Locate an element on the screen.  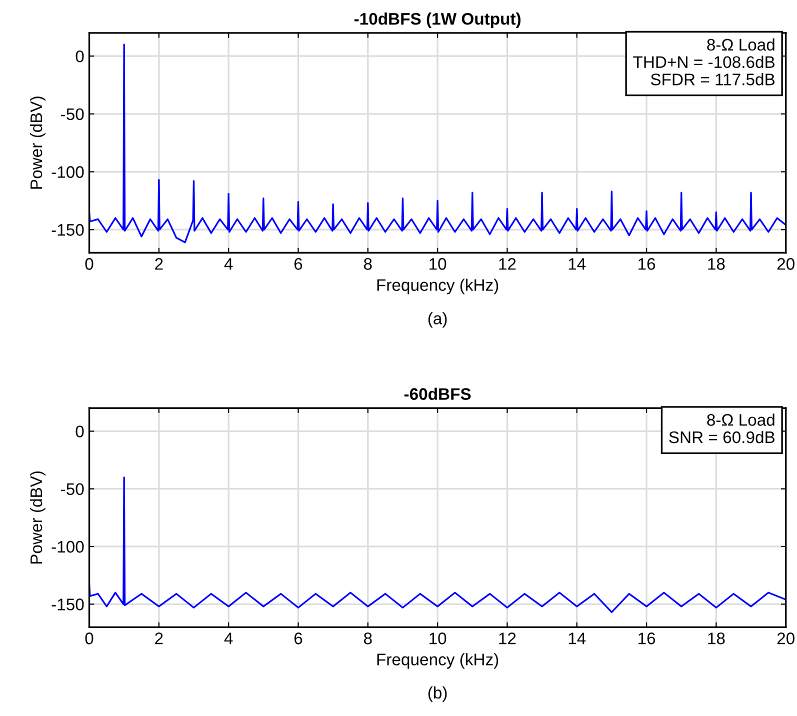
text: (b) is located at coordinates (437, 694).